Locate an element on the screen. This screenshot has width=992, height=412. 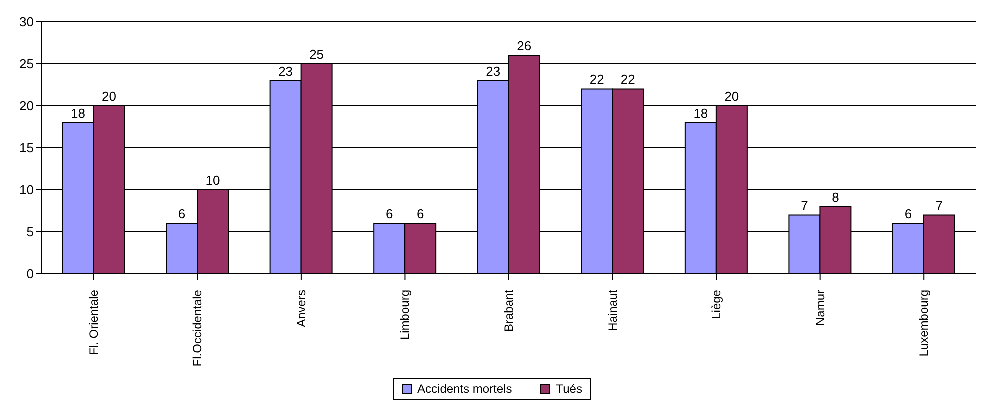
x-tick-label: Fl.Occidentale is located at coordinates (197, 328).